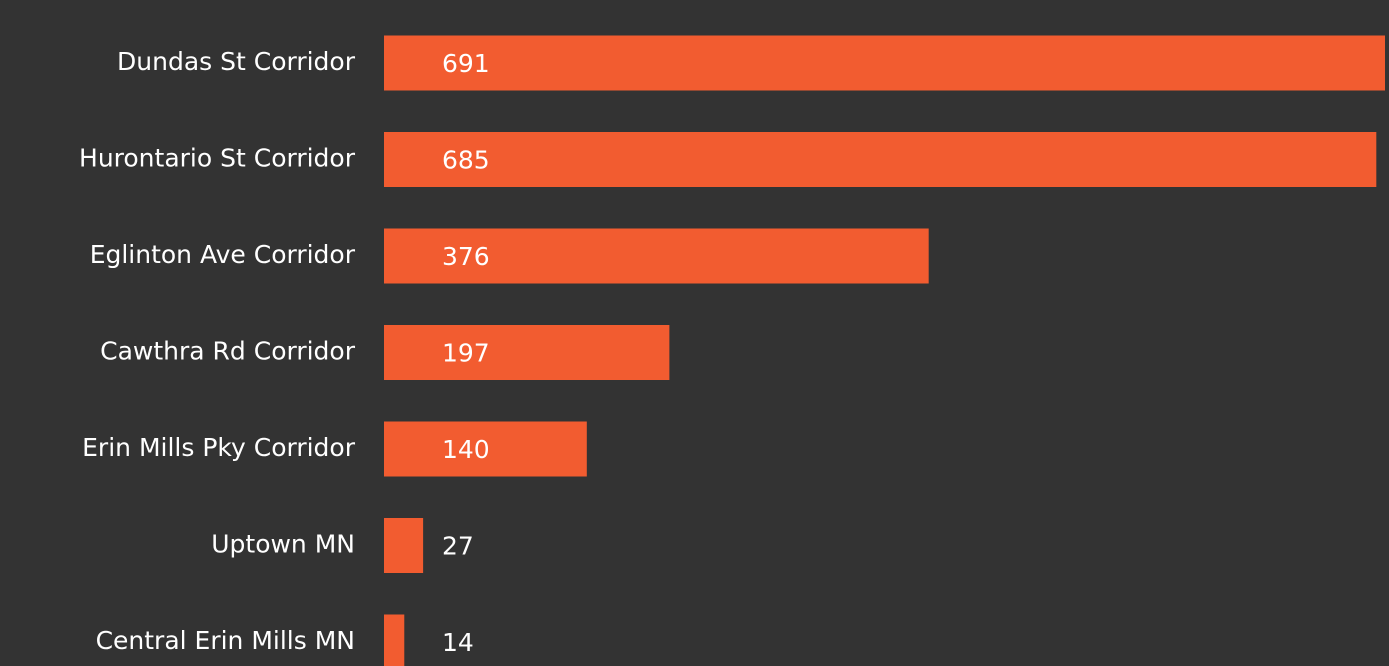 The width and height of the screenshot is (1389, 666). I want to click on category-label: Central Erin Mills MN, so click(225, 640).